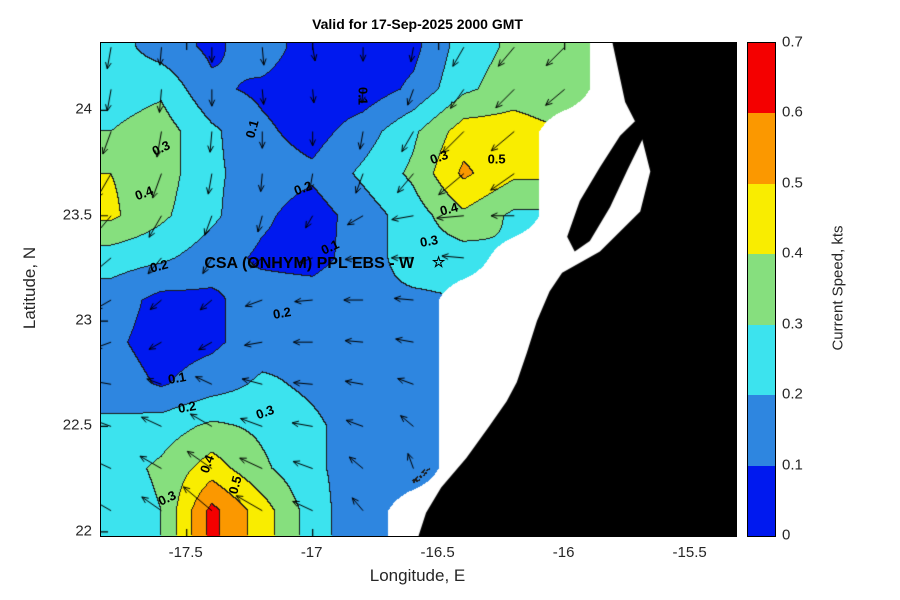 Image resolution: width=900 pixels, height=600 pixels. I want to click on colorbar-tick-label: 0.4, so click(792, 253).